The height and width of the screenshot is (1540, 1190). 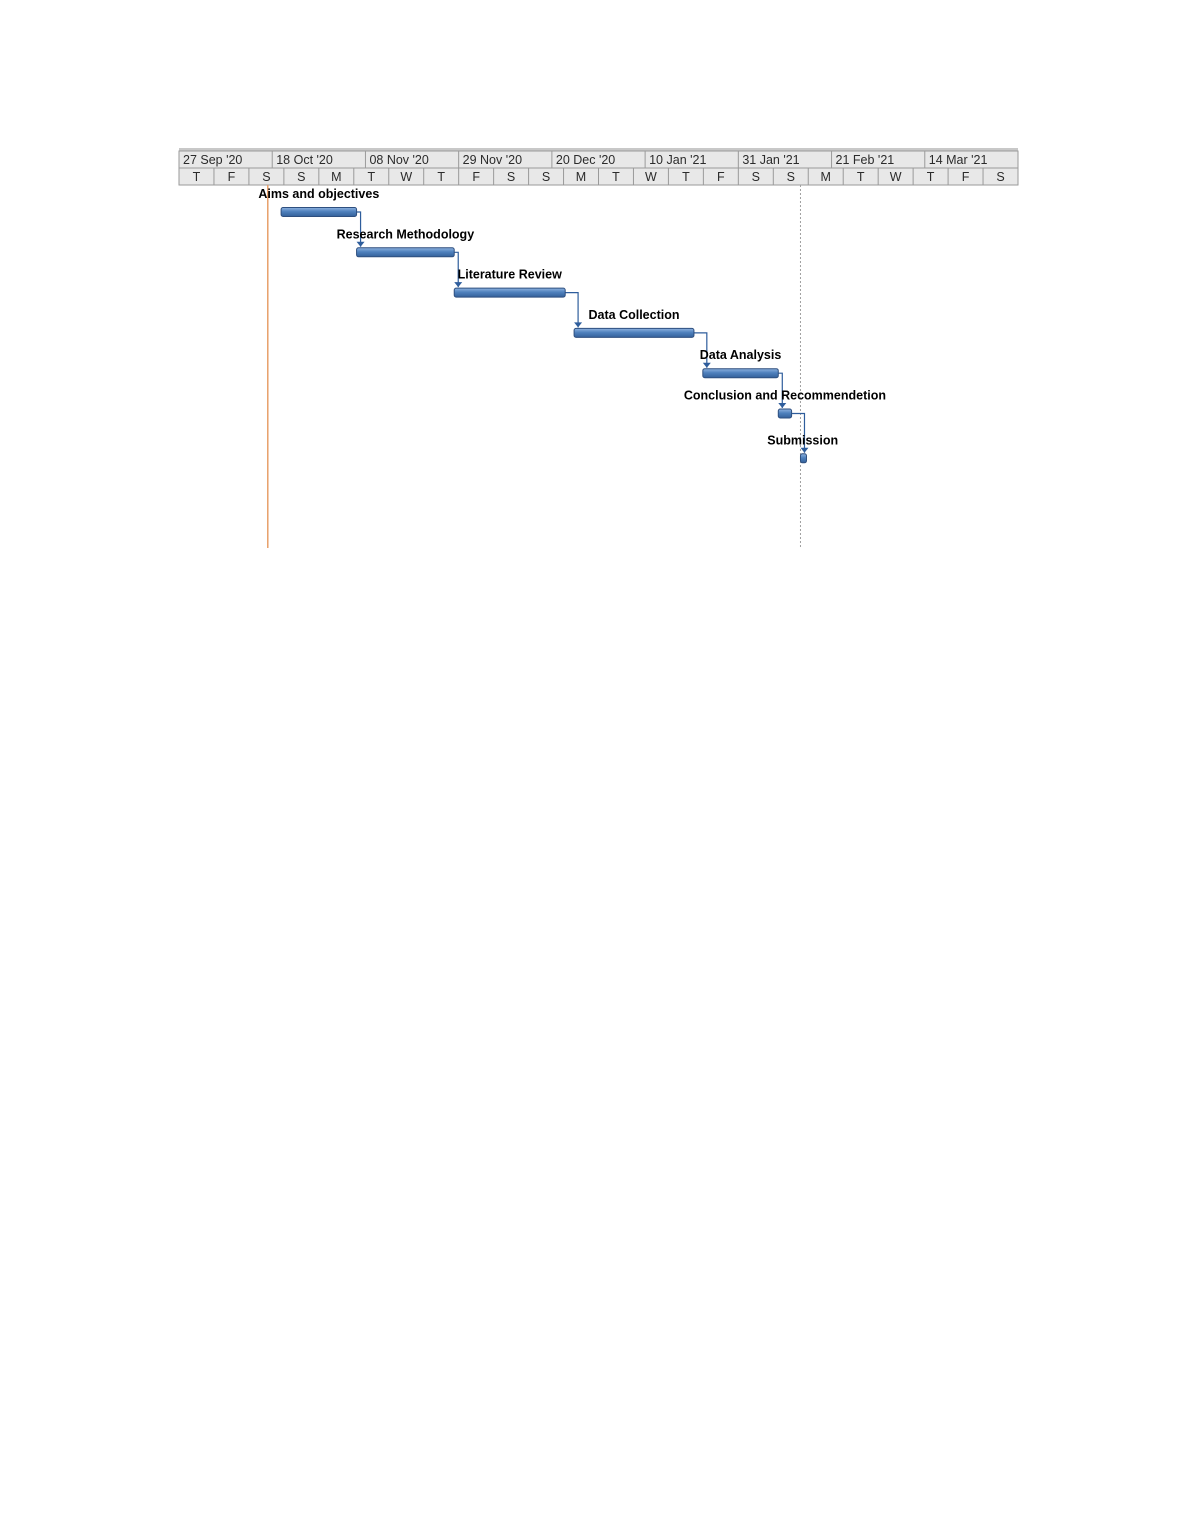 I want to click on timeline-markers, so click(x=534, y=366).